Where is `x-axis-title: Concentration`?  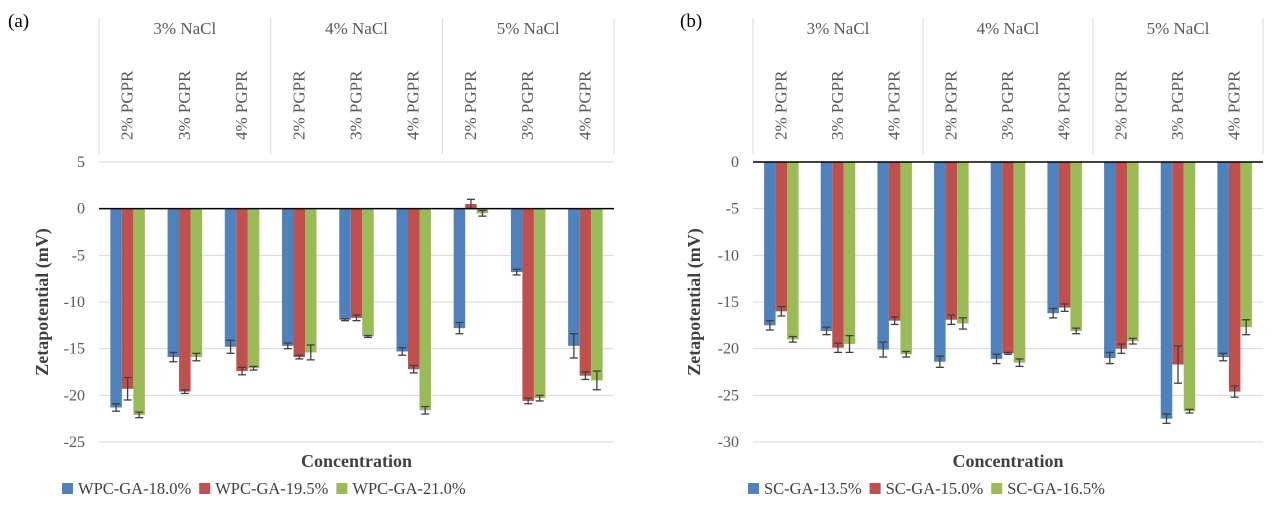 x-axis-title: Concentration is located at coordinates (1008, 461).